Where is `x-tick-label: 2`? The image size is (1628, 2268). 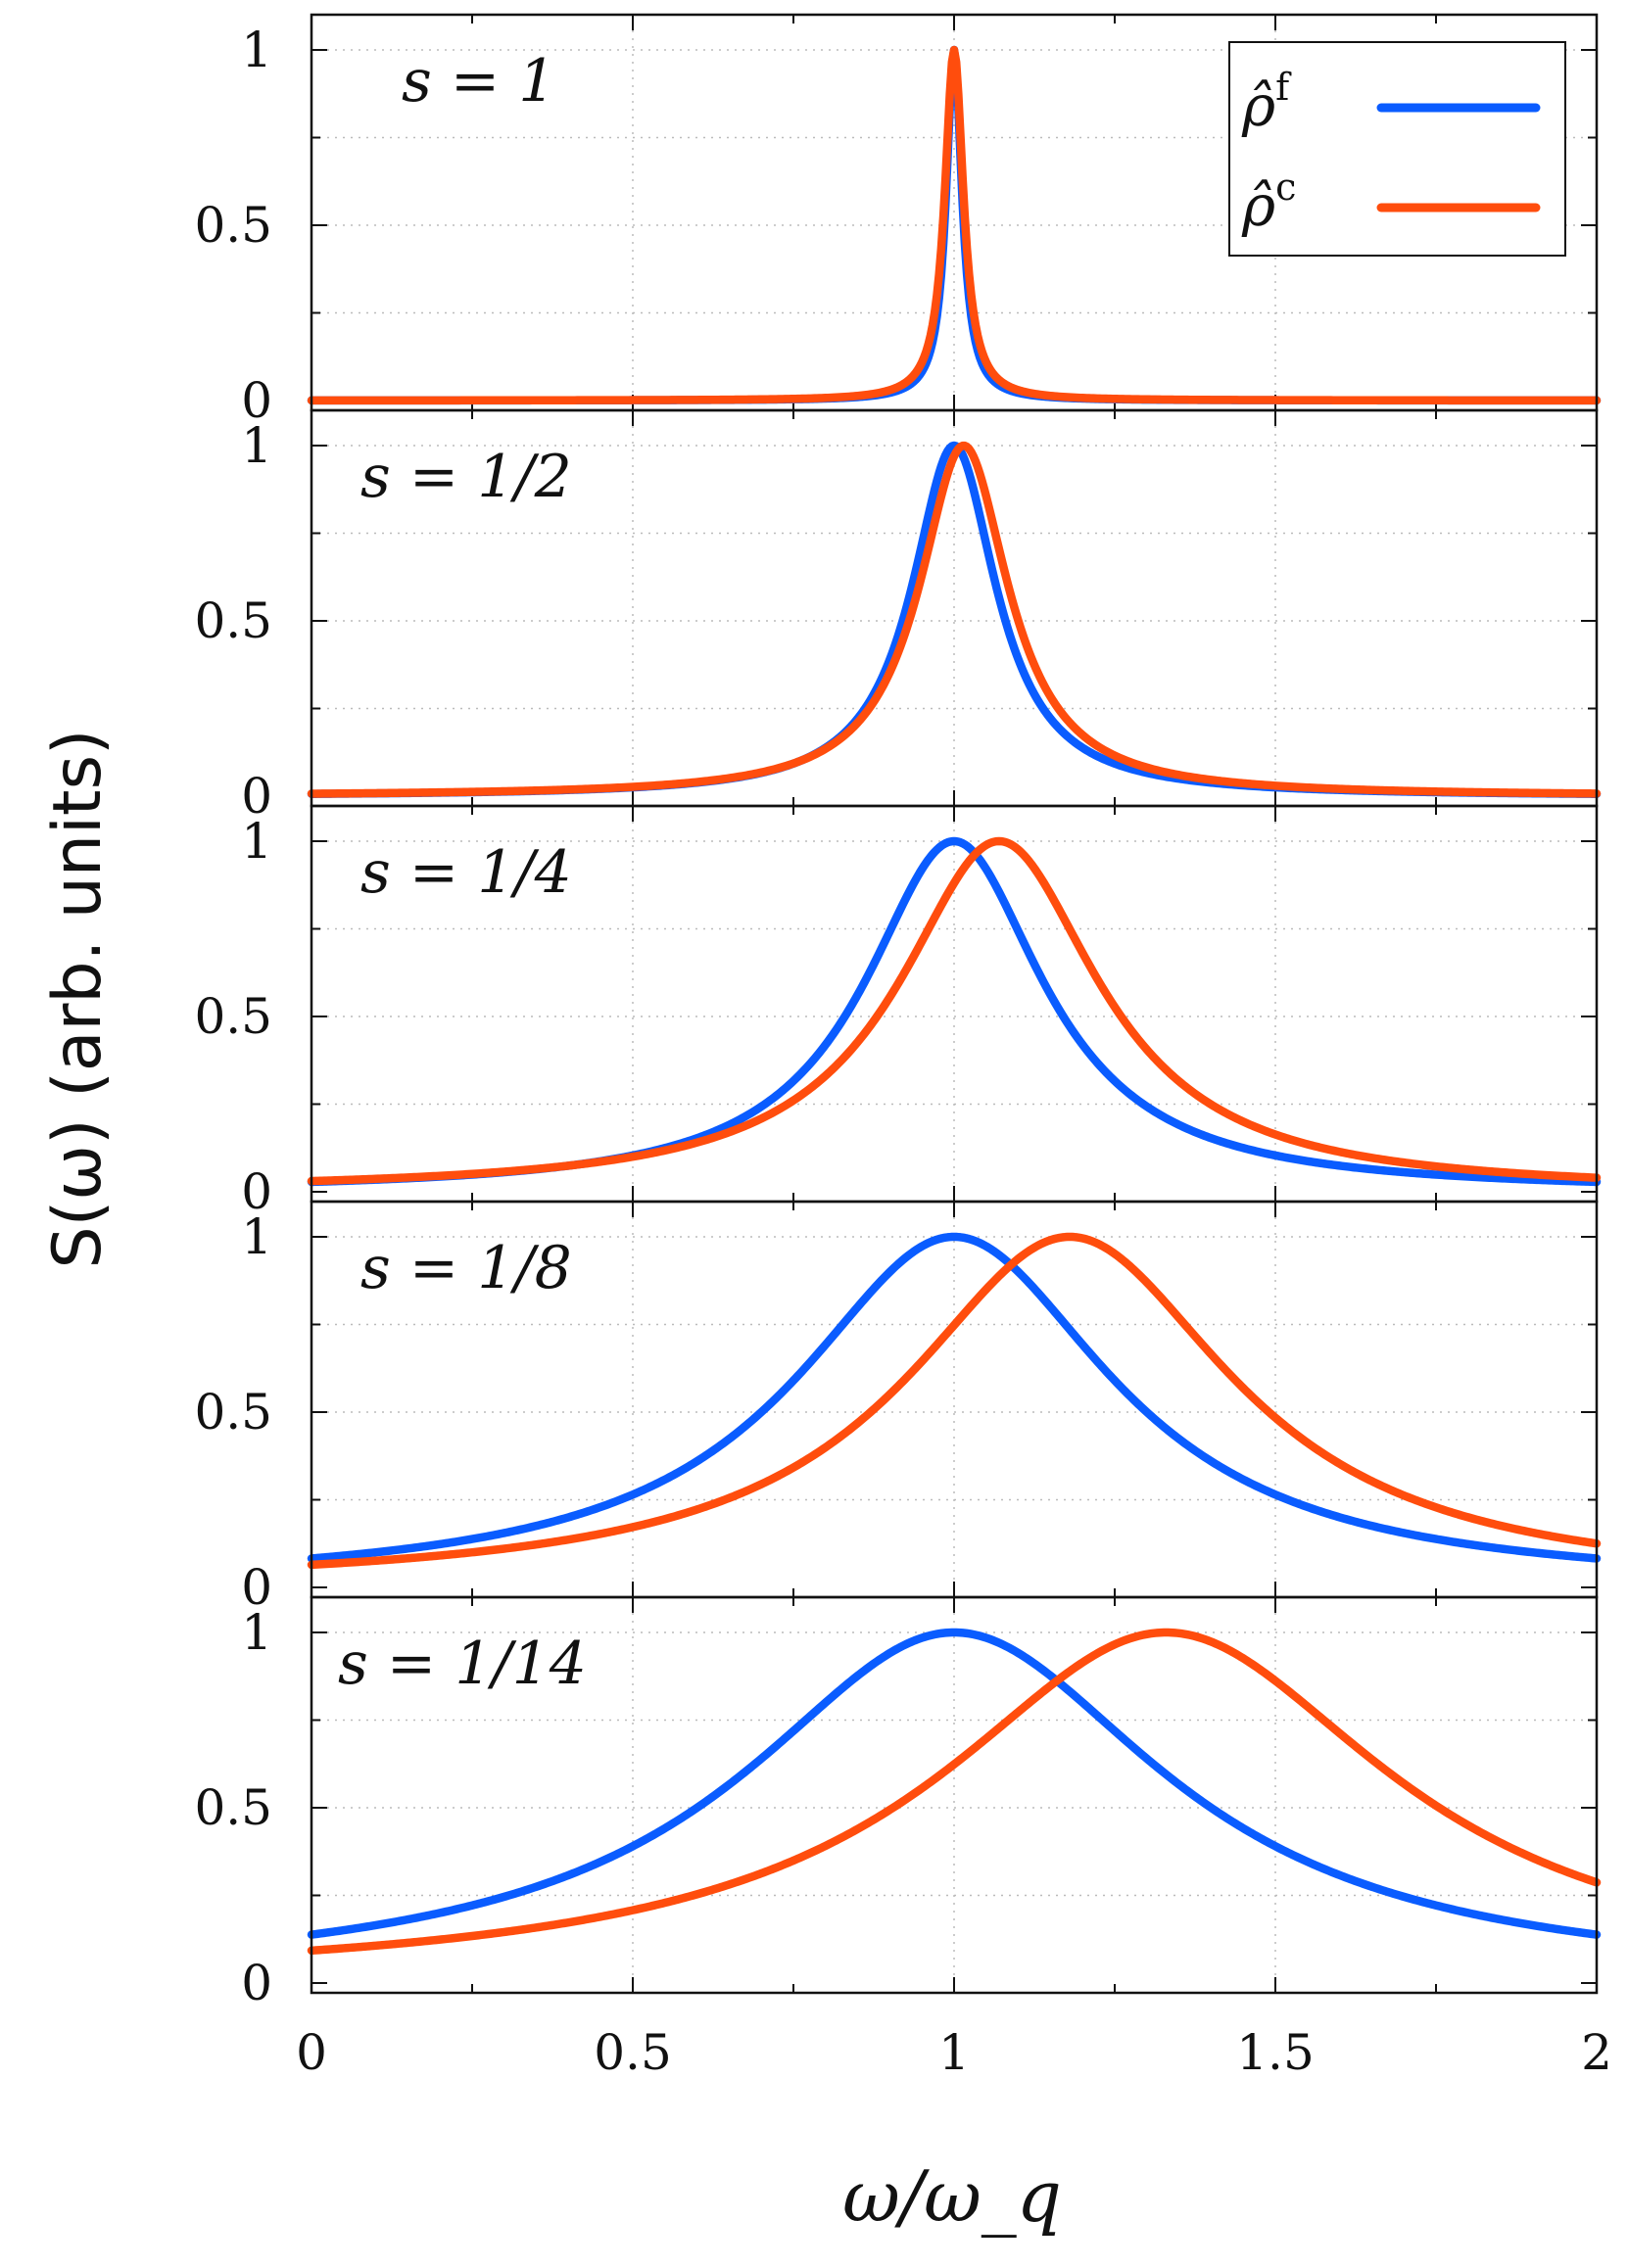
x-tick-label: 2 is located at coordinates (1597, 2052).